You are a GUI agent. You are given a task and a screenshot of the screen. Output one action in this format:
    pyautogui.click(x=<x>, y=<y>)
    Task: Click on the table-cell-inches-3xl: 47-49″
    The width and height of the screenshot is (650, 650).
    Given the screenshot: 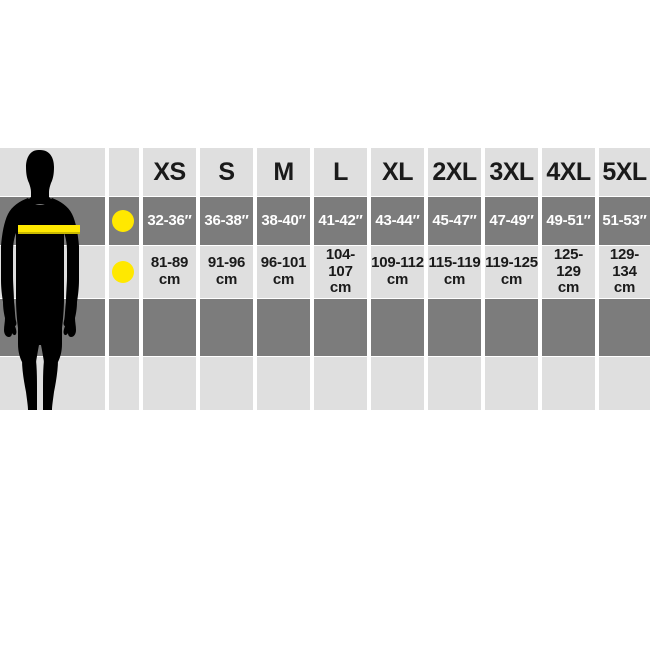 What is the action you would take?
    pyautogui.click(x=511, y=220)
    